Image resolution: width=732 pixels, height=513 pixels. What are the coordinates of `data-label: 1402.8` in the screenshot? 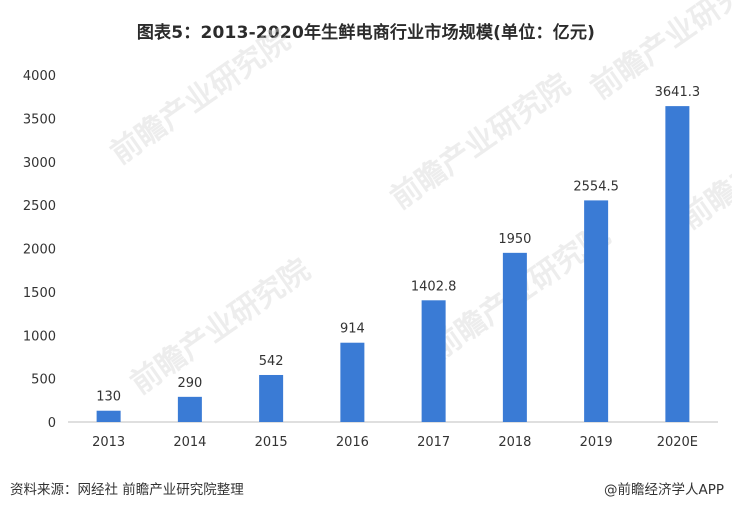 It's located at (434, 286).